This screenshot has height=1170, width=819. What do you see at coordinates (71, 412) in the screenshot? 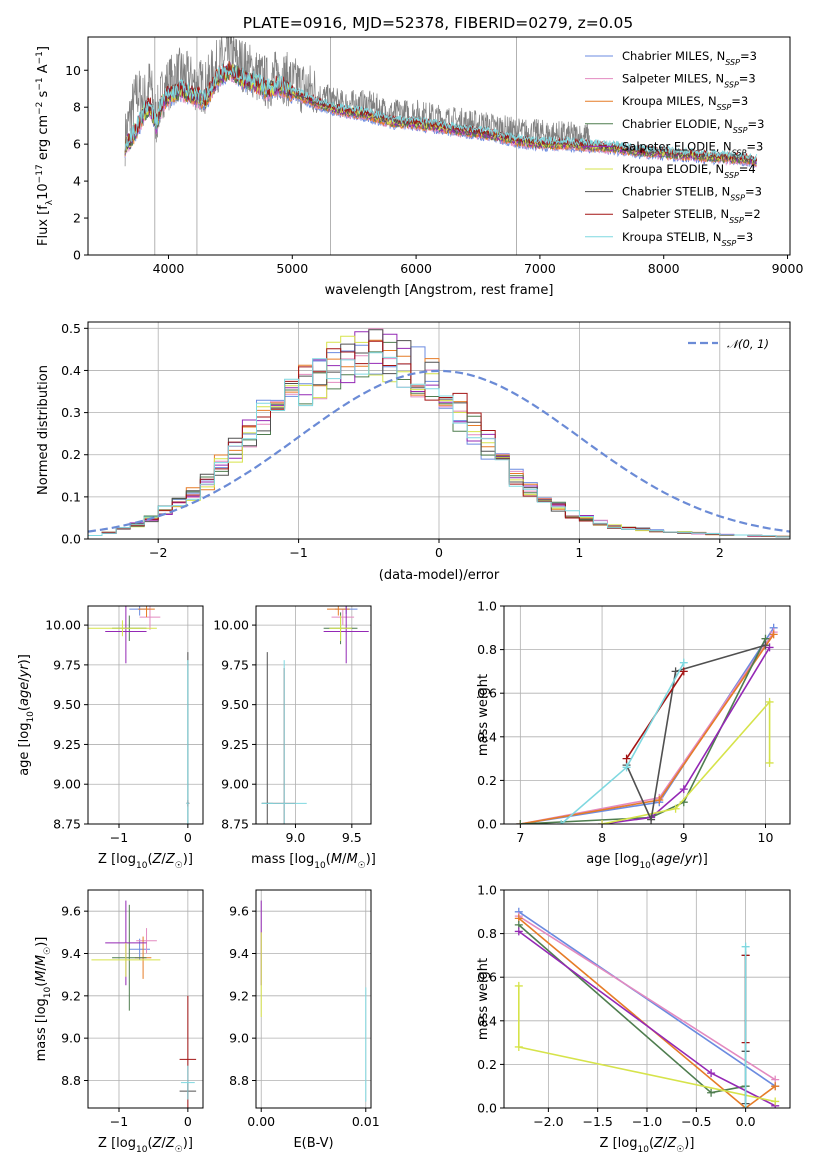
I see `y-tick-label: 0.3` at bounding box center [71, 412].